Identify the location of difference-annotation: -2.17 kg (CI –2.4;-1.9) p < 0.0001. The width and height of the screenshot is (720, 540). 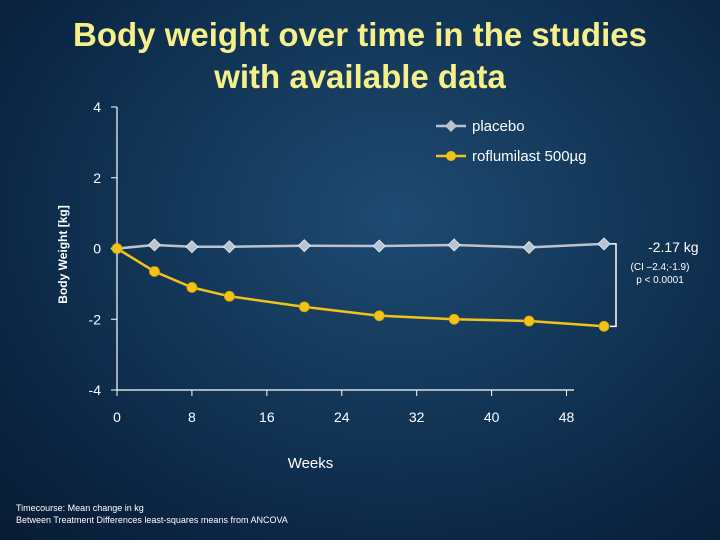
(654, 283).